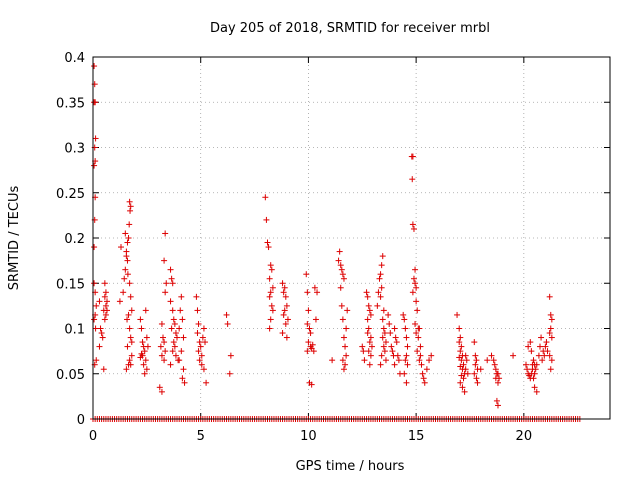 Image resolution: width=640 pixels, height=480 pixels. What do you see at coordinates (350, 466) in the screenshot?
I see `x-axis-label: GPS time / hours` at bounding box center [350, 466].